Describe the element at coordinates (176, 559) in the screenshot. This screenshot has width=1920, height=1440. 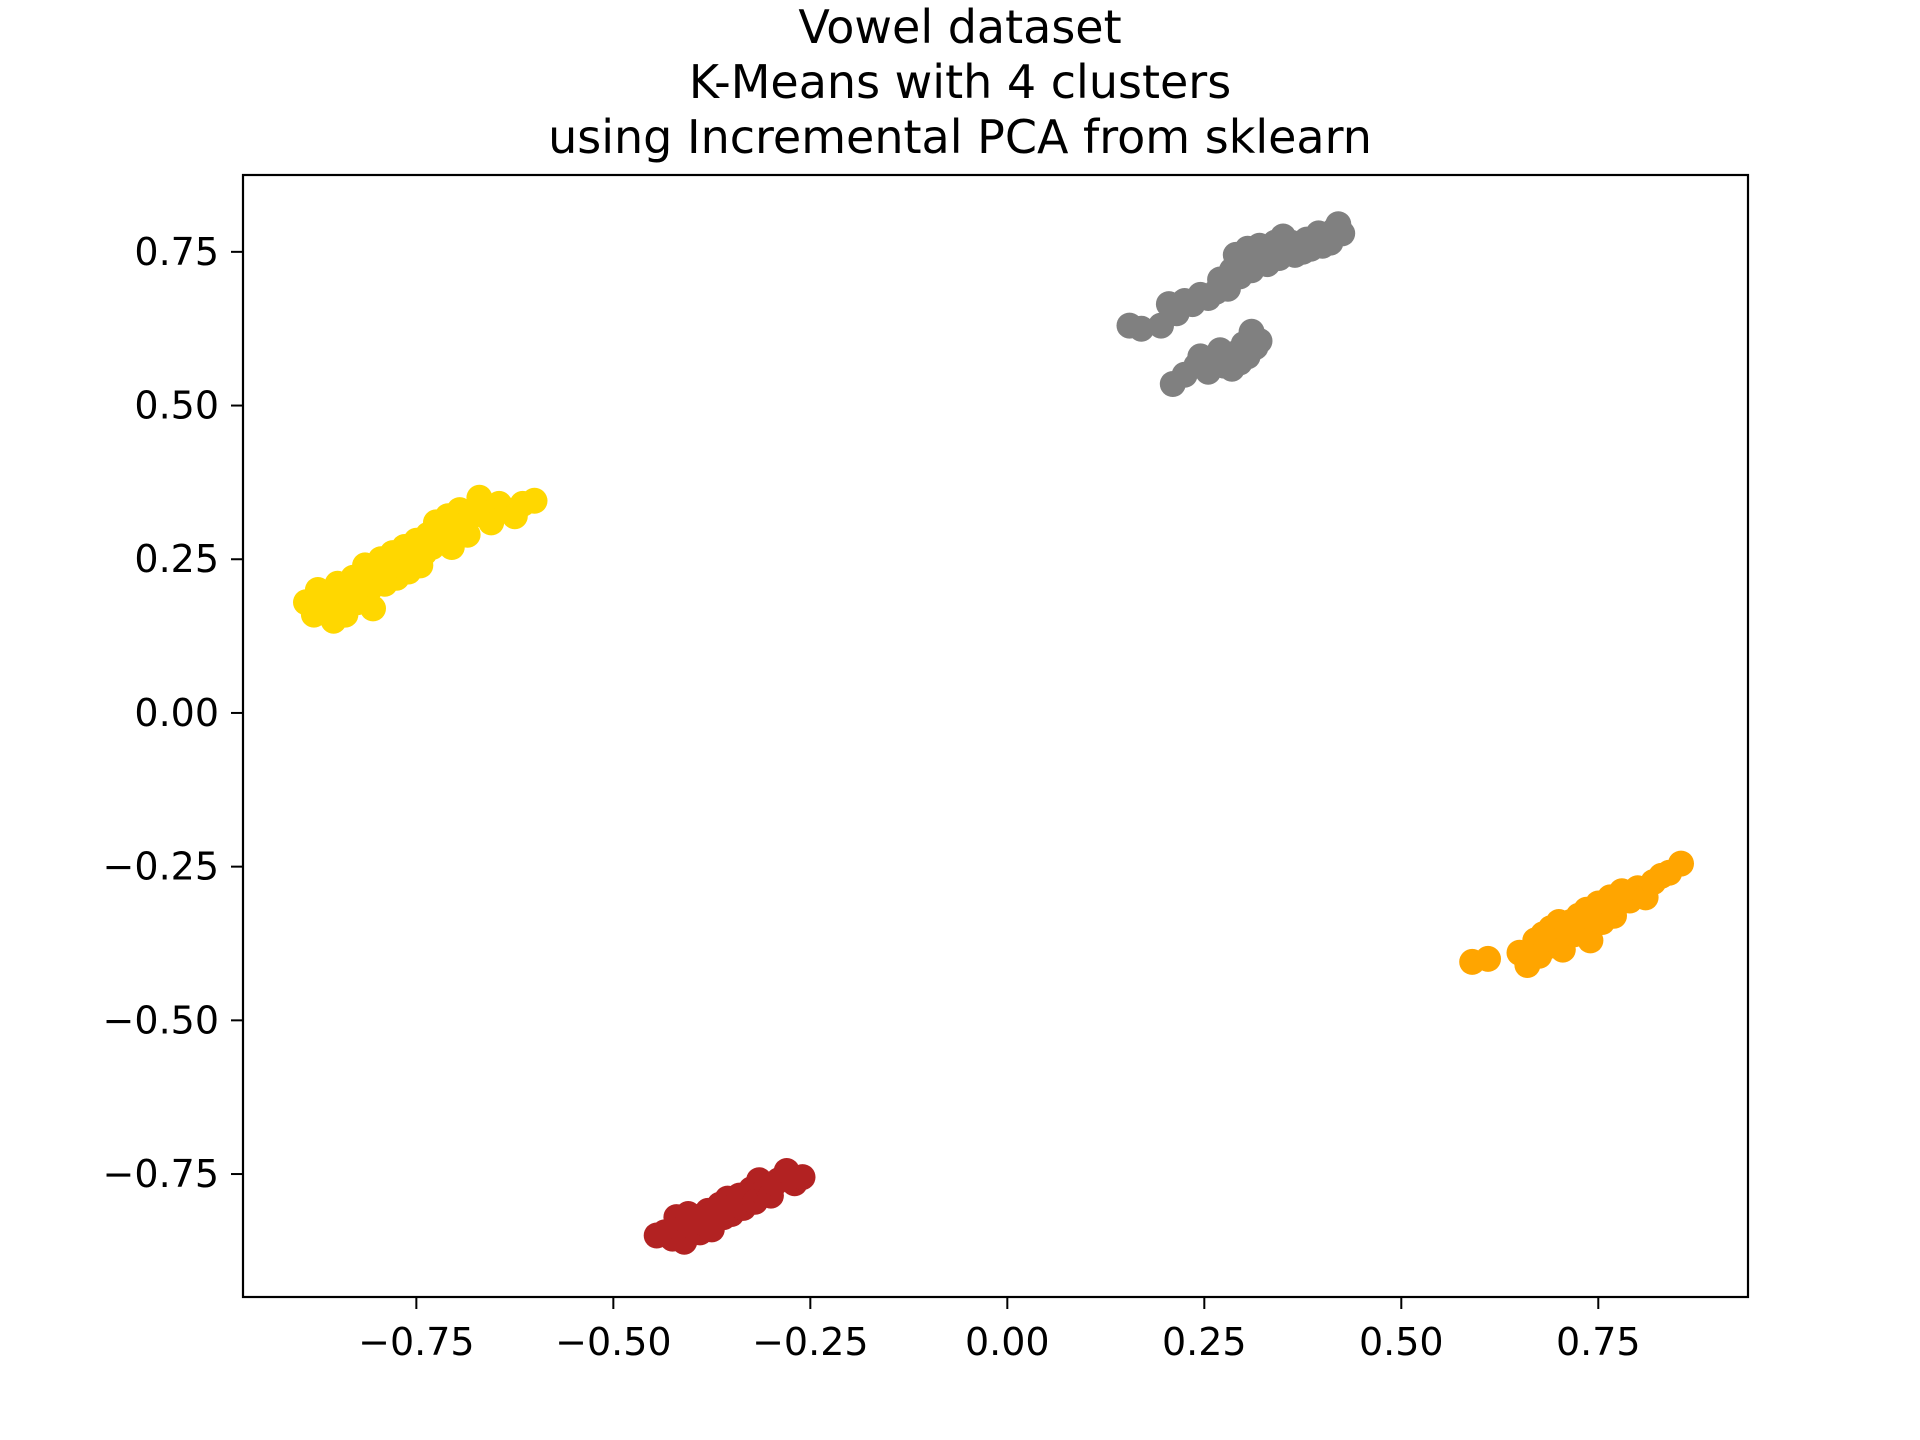
I see `y-tick-label: 0.25` at that location.